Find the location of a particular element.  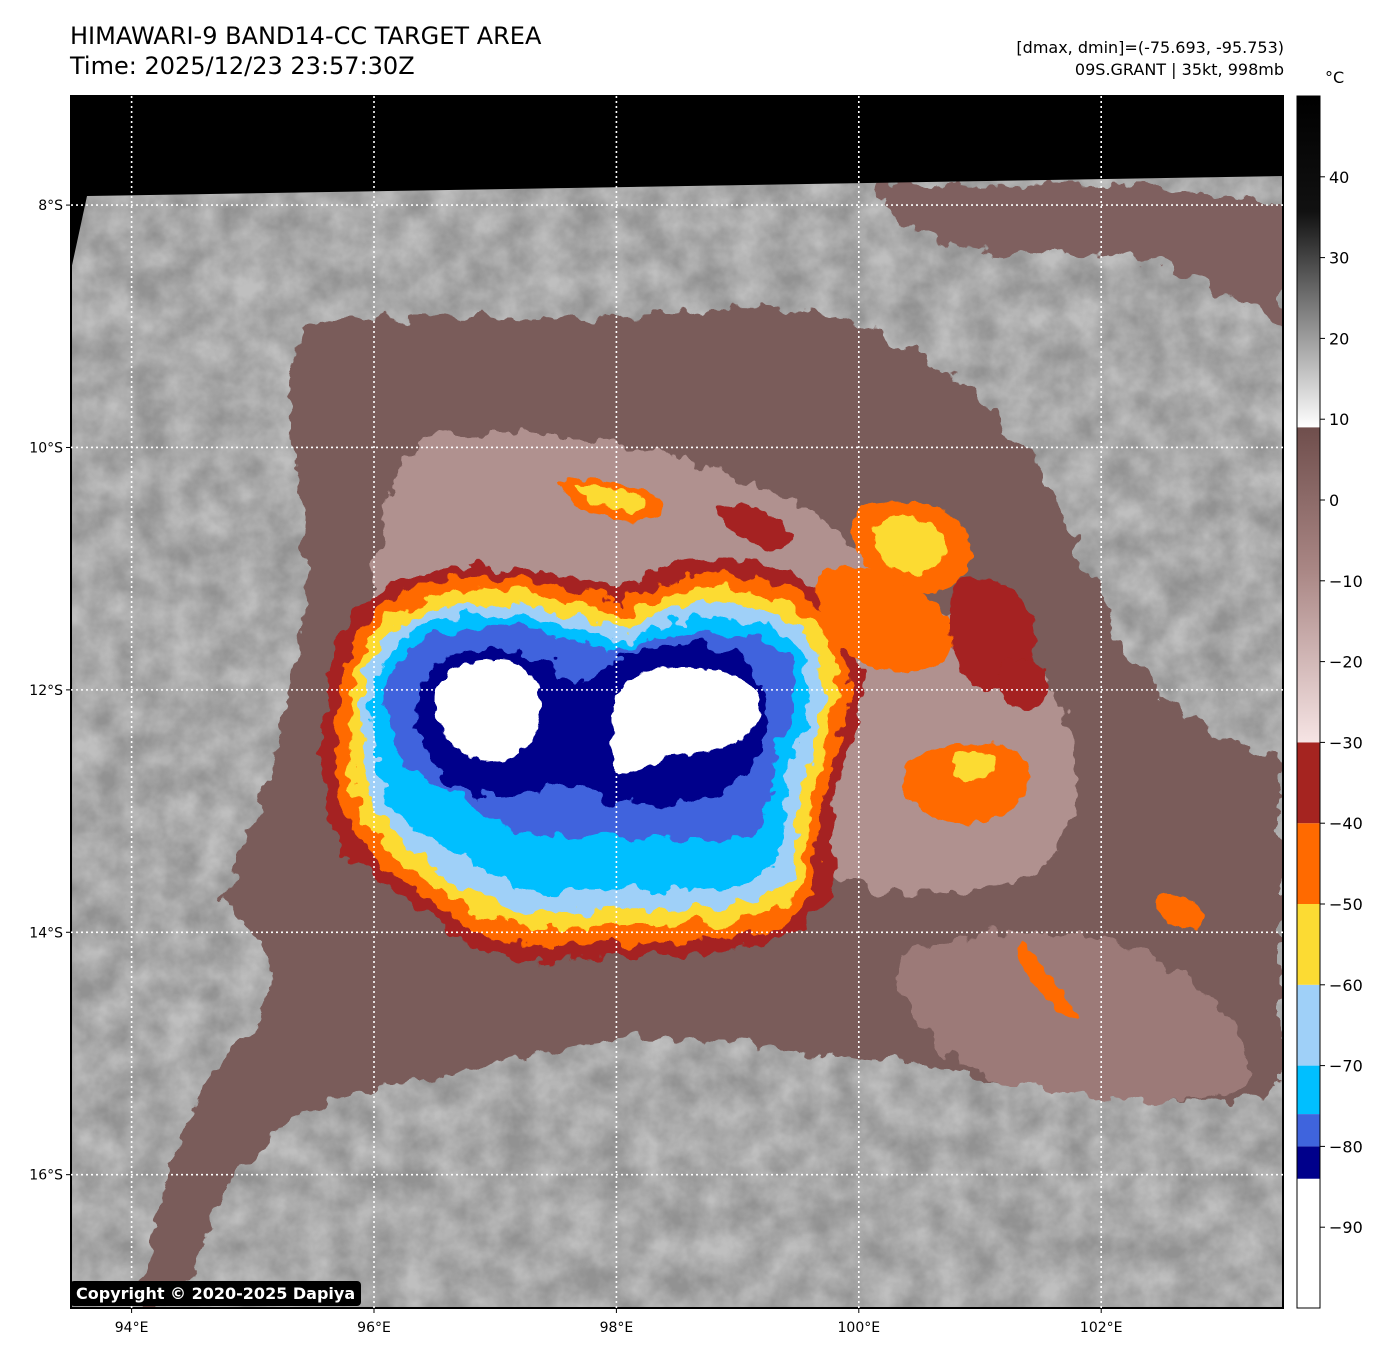

colorbar-tick-label: −40 is located at coordinates (1346, 823).